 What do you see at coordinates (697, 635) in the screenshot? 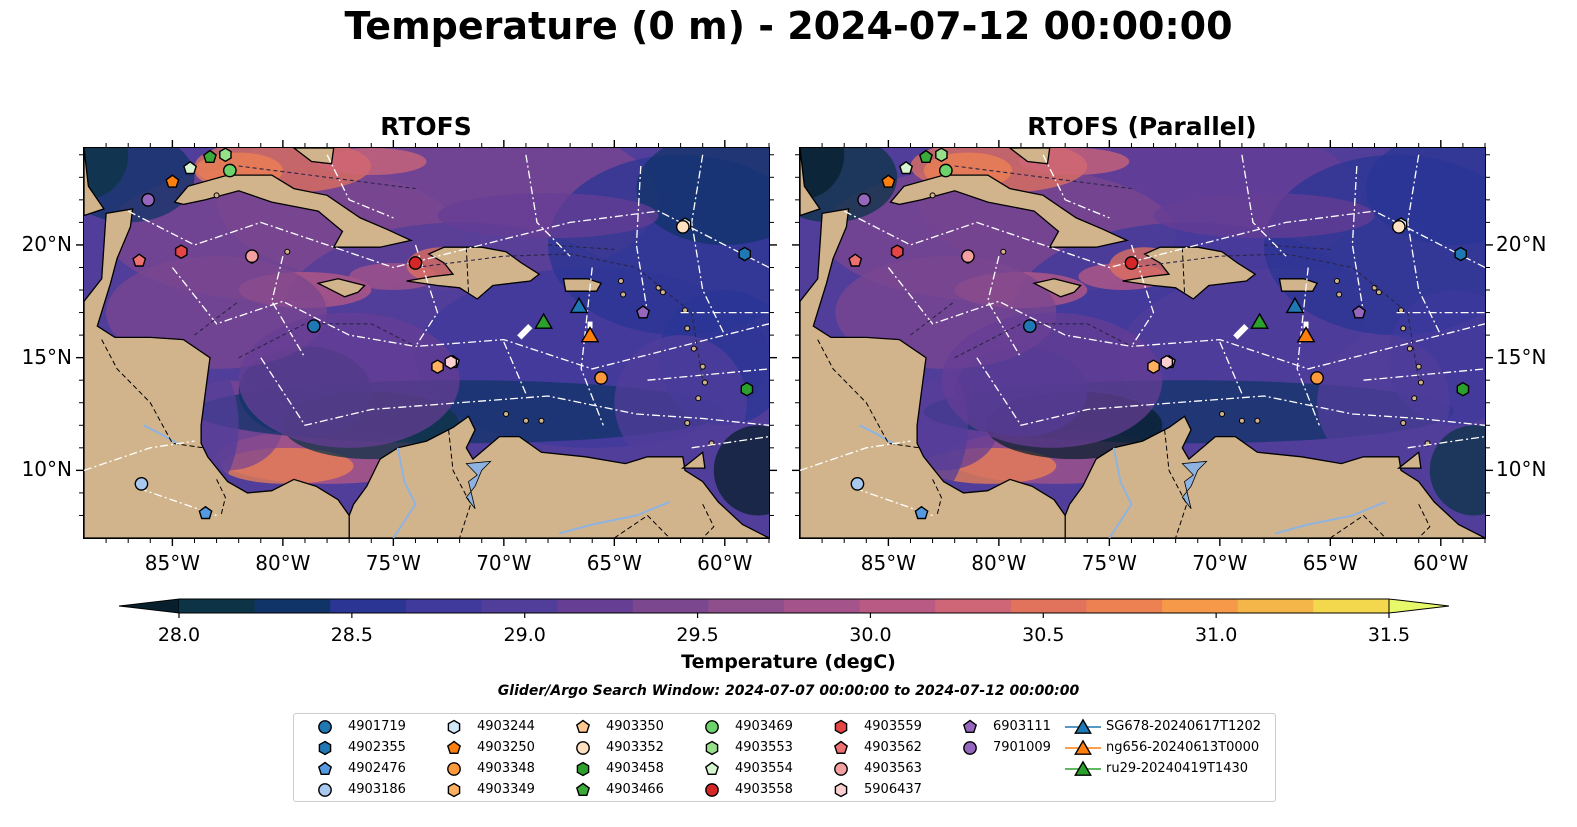
I see `colorbar-tick-label: 29.5` at bounding box center [697, 635].